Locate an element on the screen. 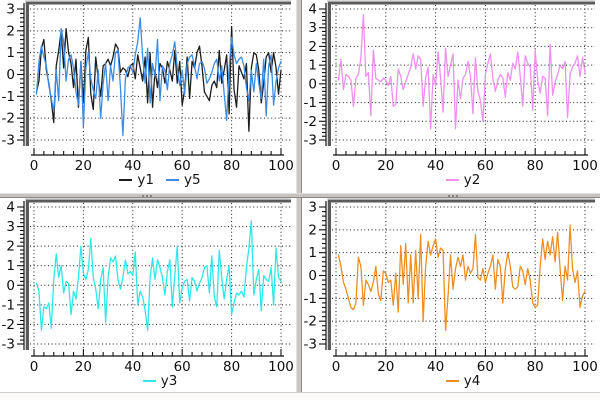  legend-item-y5: y5 is located at coordinates (183, 180).